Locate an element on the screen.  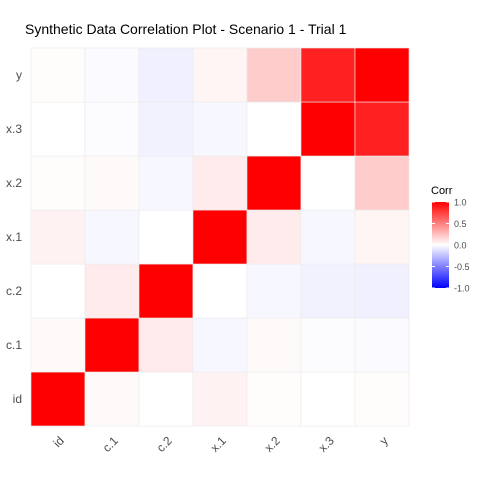
legend: Corr 1.0 0.5 0.0 -0.5 -1.0 is located at coordinates (450, 239).